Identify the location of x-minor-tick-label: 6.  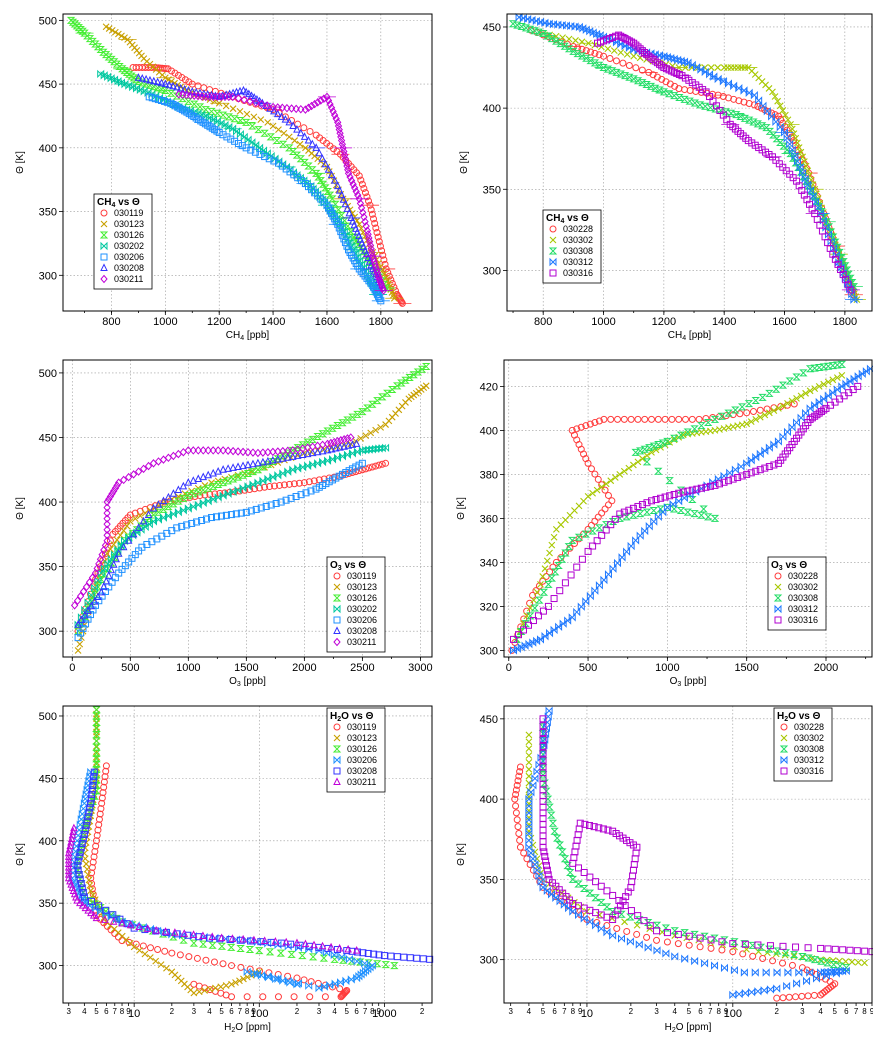
(356, 1011).